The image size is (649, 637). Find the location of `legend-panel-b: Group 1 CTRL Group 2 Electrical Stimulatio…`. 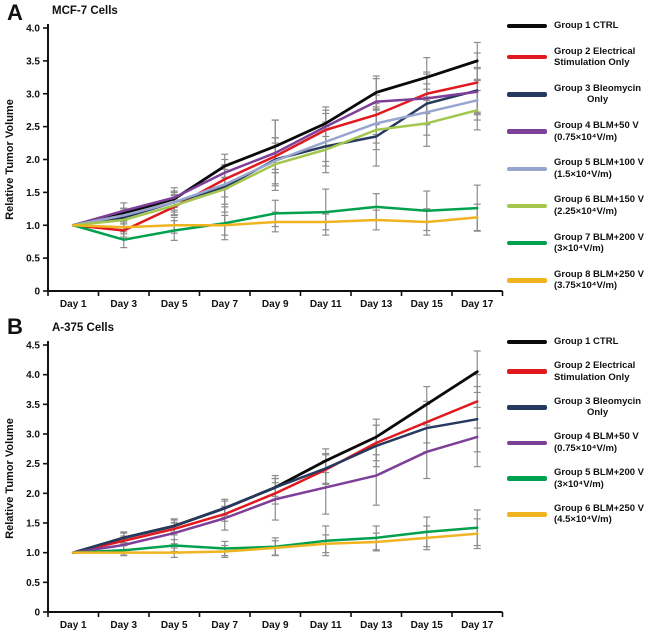

legend-panel-b: Group 1 CTRL Group 2 Electrical Stimulatio… is located at coordinates (578, 431).